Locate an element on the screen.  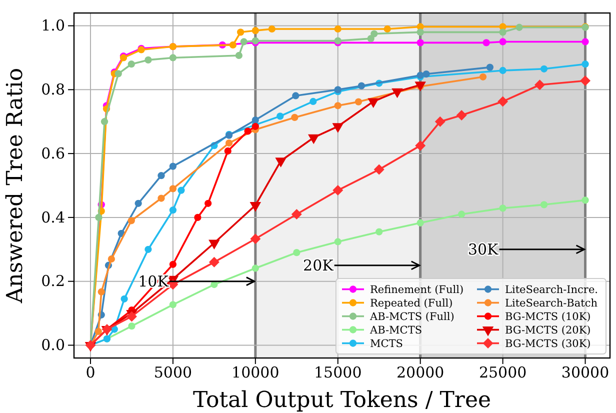
y-axis-title: Answered Tree Ratio is located at coordinates (15, 186).